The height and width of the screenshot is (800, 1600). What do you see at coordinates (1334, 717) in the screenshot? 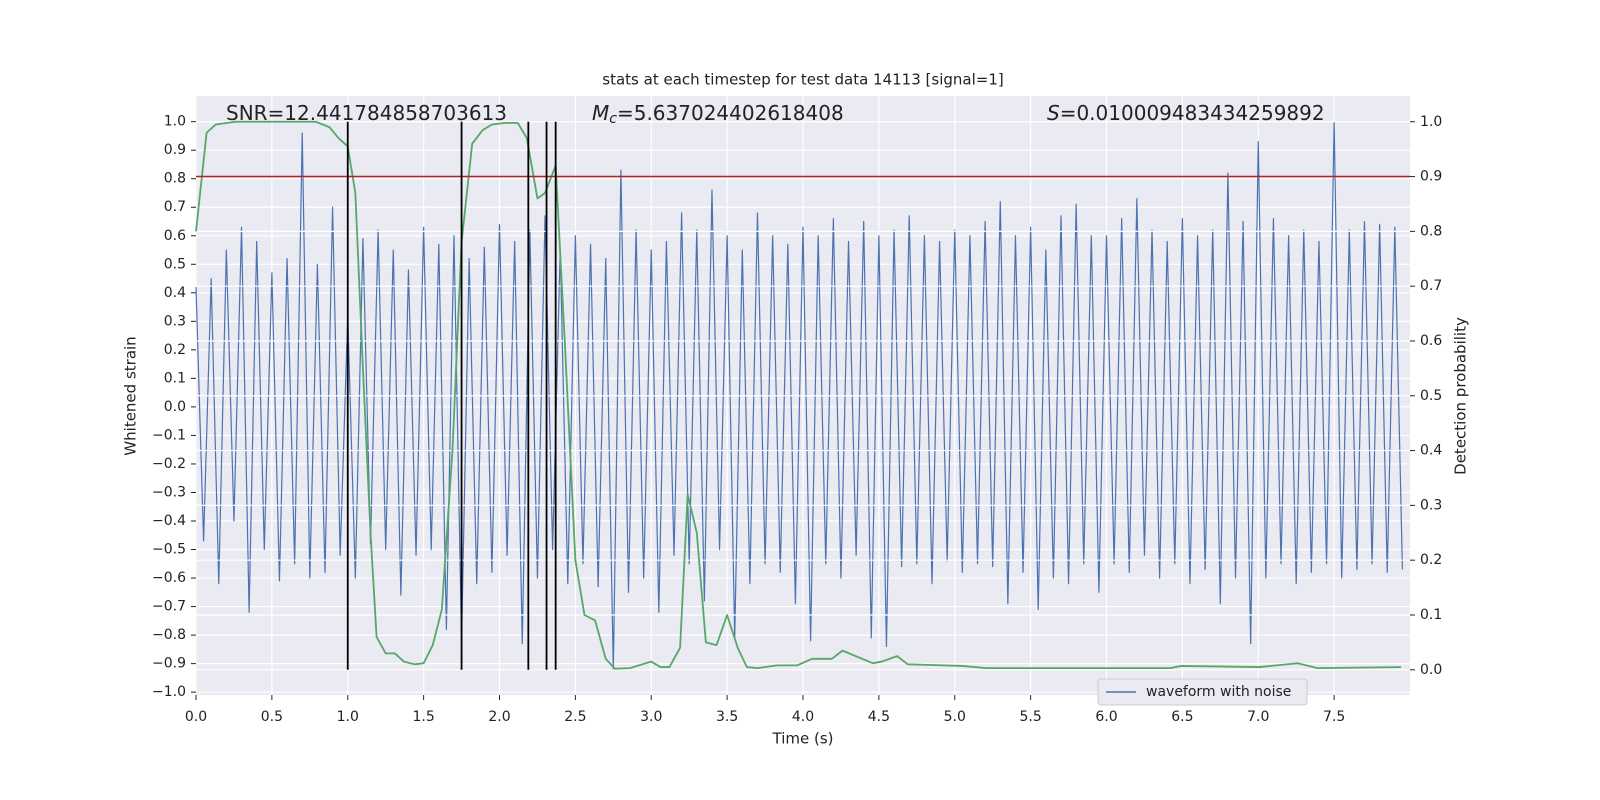
I see `x-tick-label: 7.5` at bounding box center [1334, 717].